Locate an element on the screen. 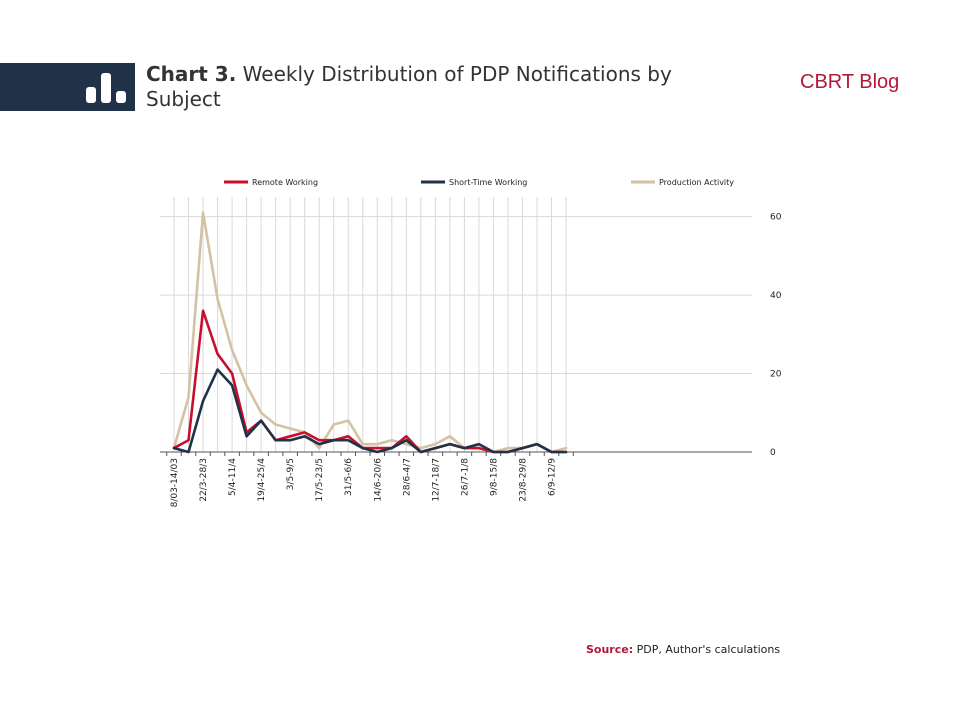  x-tick-label: 6/9-12/9 is located at coordinates (553, 477).